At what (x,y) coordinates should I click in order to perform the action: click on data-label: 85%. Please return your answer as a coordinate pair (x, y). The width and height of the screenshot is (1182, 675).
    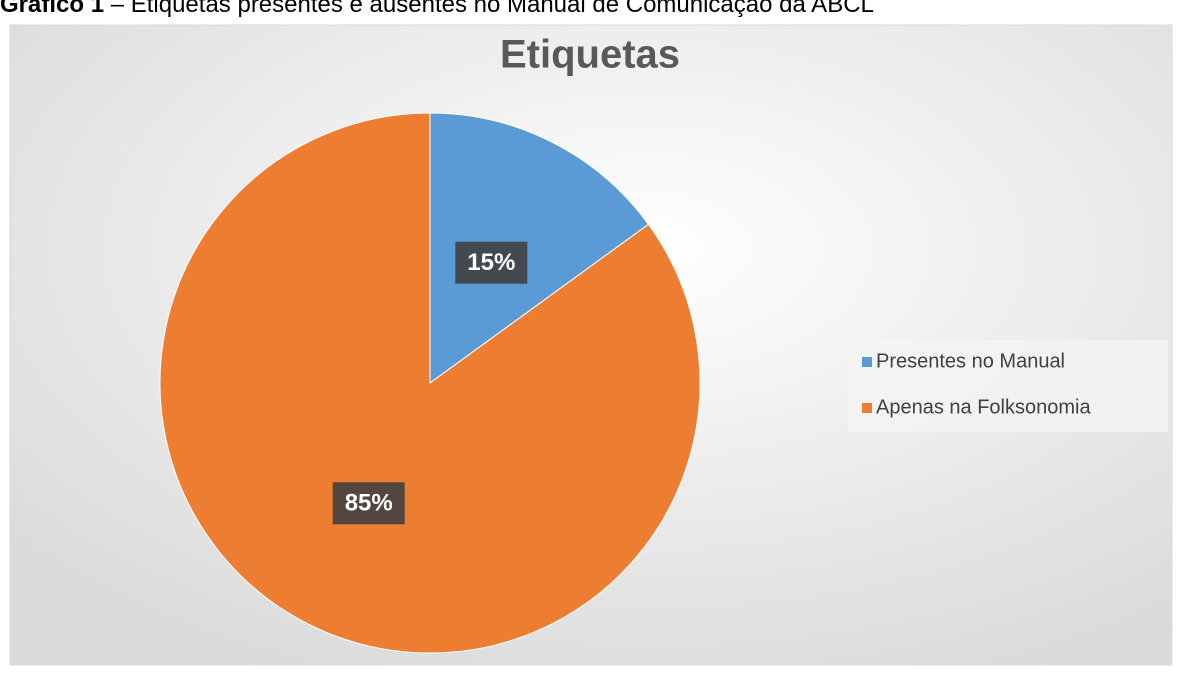
    Looking at the image, I should click on (369, 503).